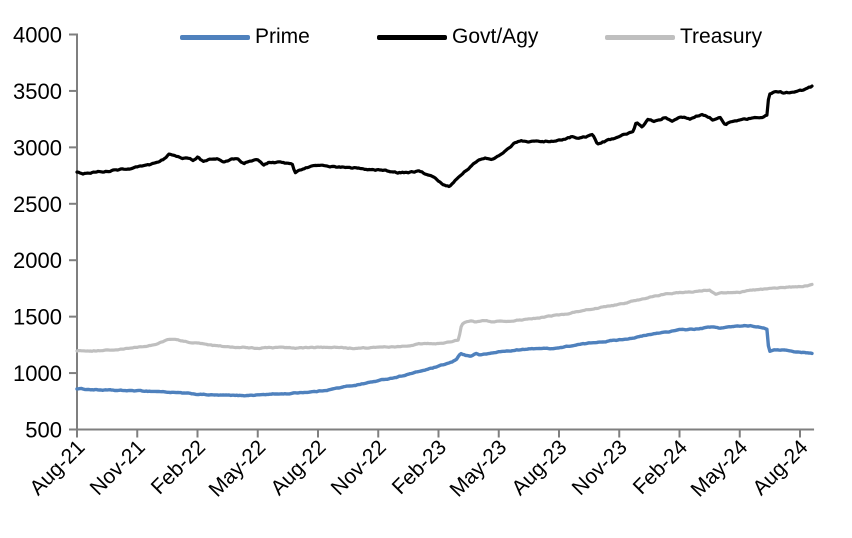  I want to click on chart-legend: Prime Govt/Agy Treasury, so click(426, 37).